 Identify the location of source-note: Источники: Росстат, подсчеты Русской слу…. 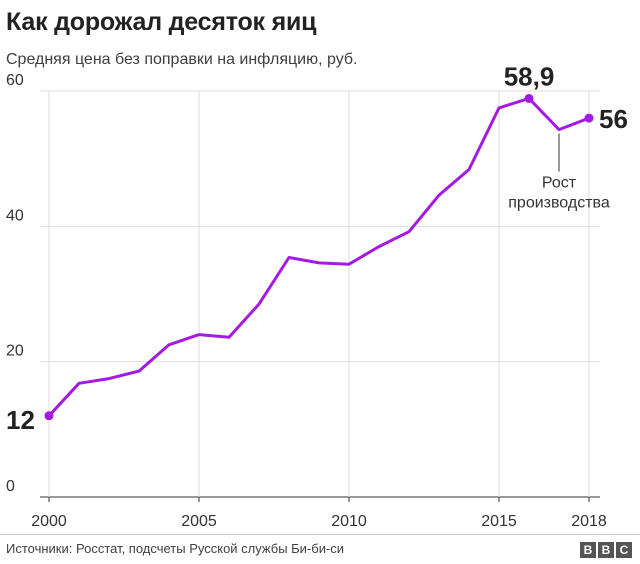
(175, 548).